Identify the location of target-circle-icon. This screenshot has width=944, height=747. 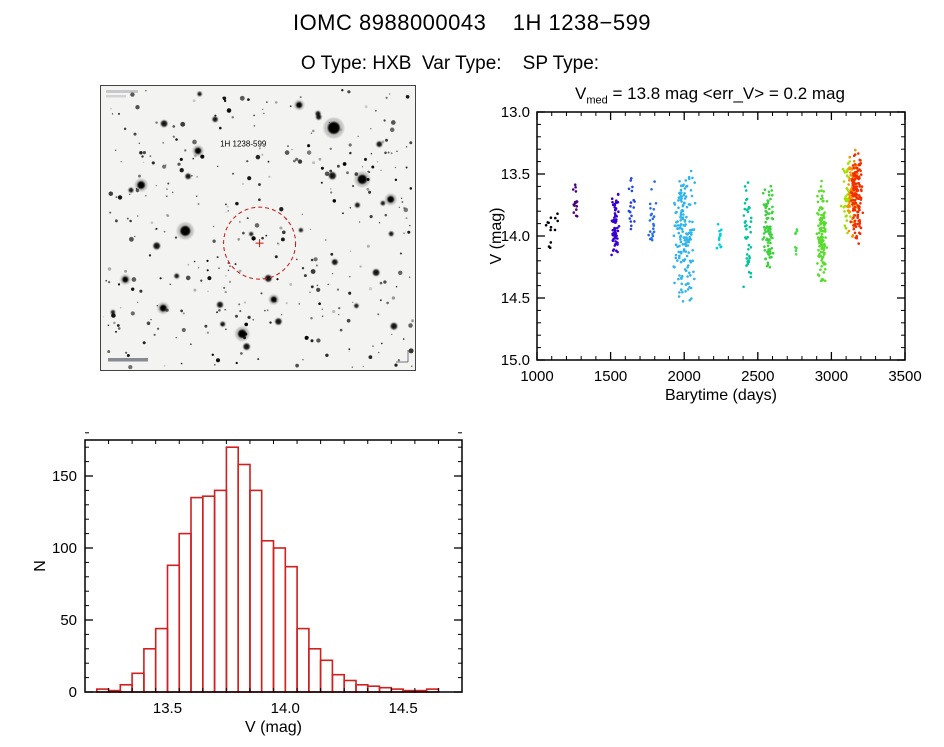
(260, 243).